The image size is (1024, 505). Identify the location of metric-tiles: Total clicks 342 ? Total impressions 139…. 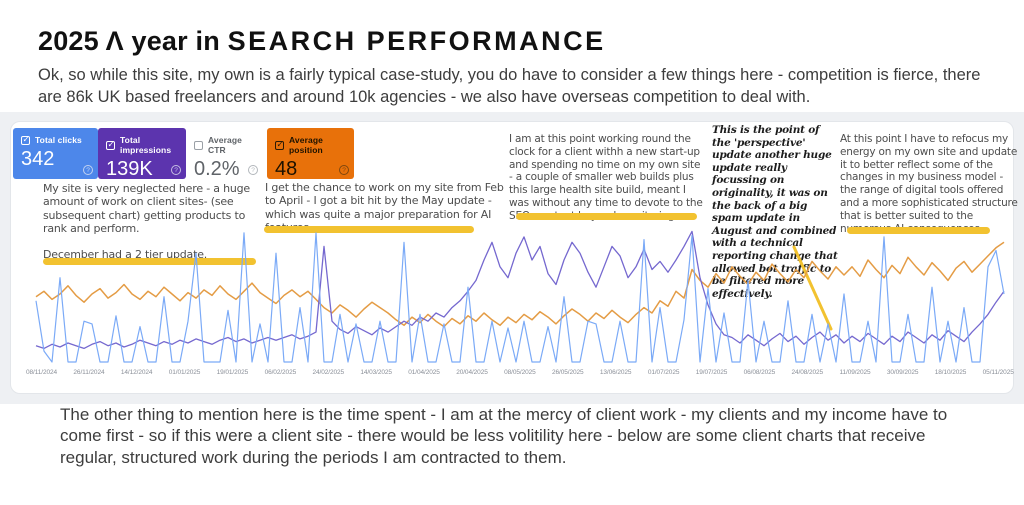
(183, 154).